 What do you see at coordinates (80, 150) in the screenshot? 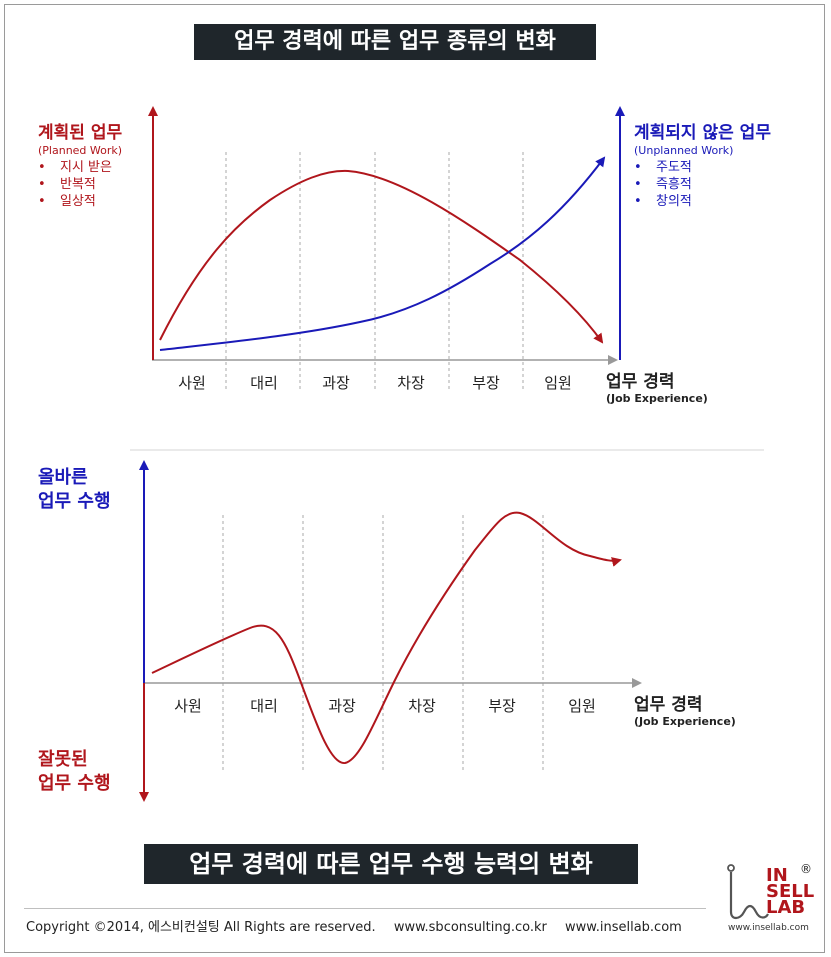
I see `planned-work-sub: (Planned Work)` at bounding box center [80, 150].